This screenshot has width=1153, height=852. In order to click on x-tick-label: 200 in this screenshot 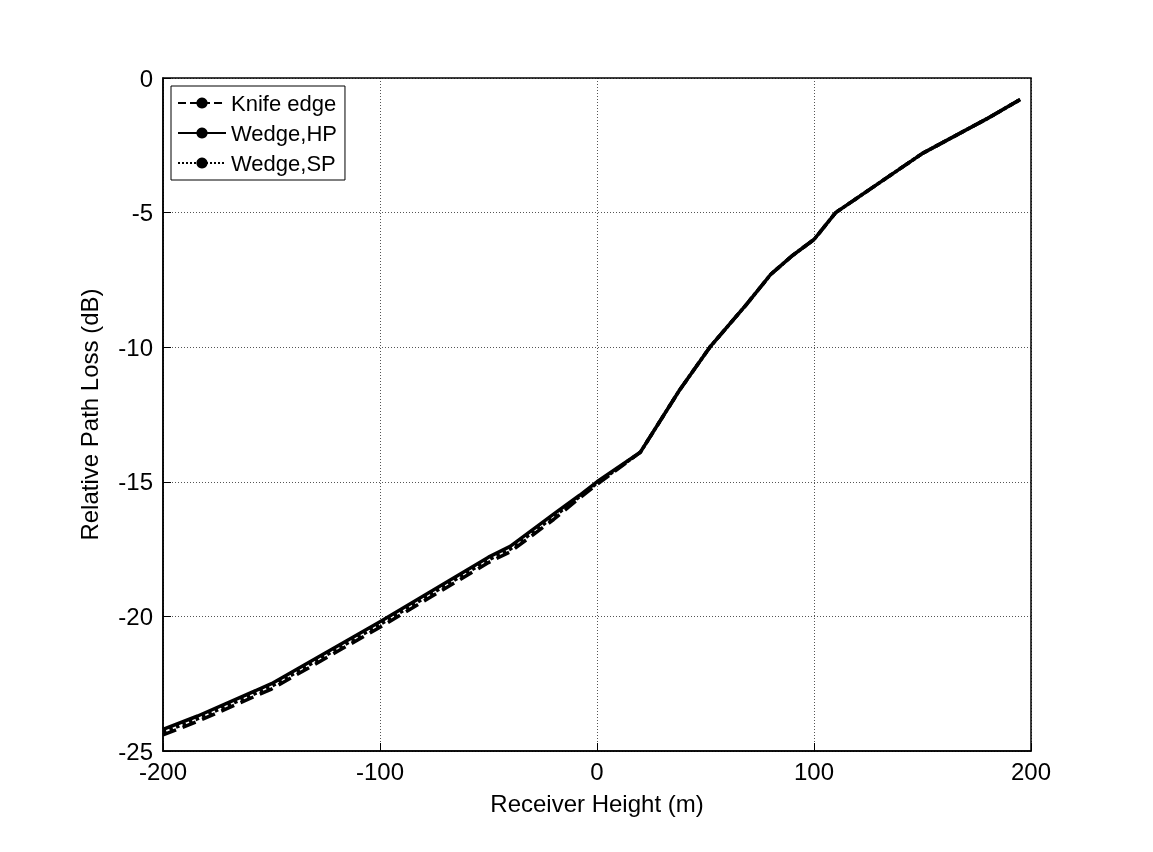, I will do `click(1031, 771)`.